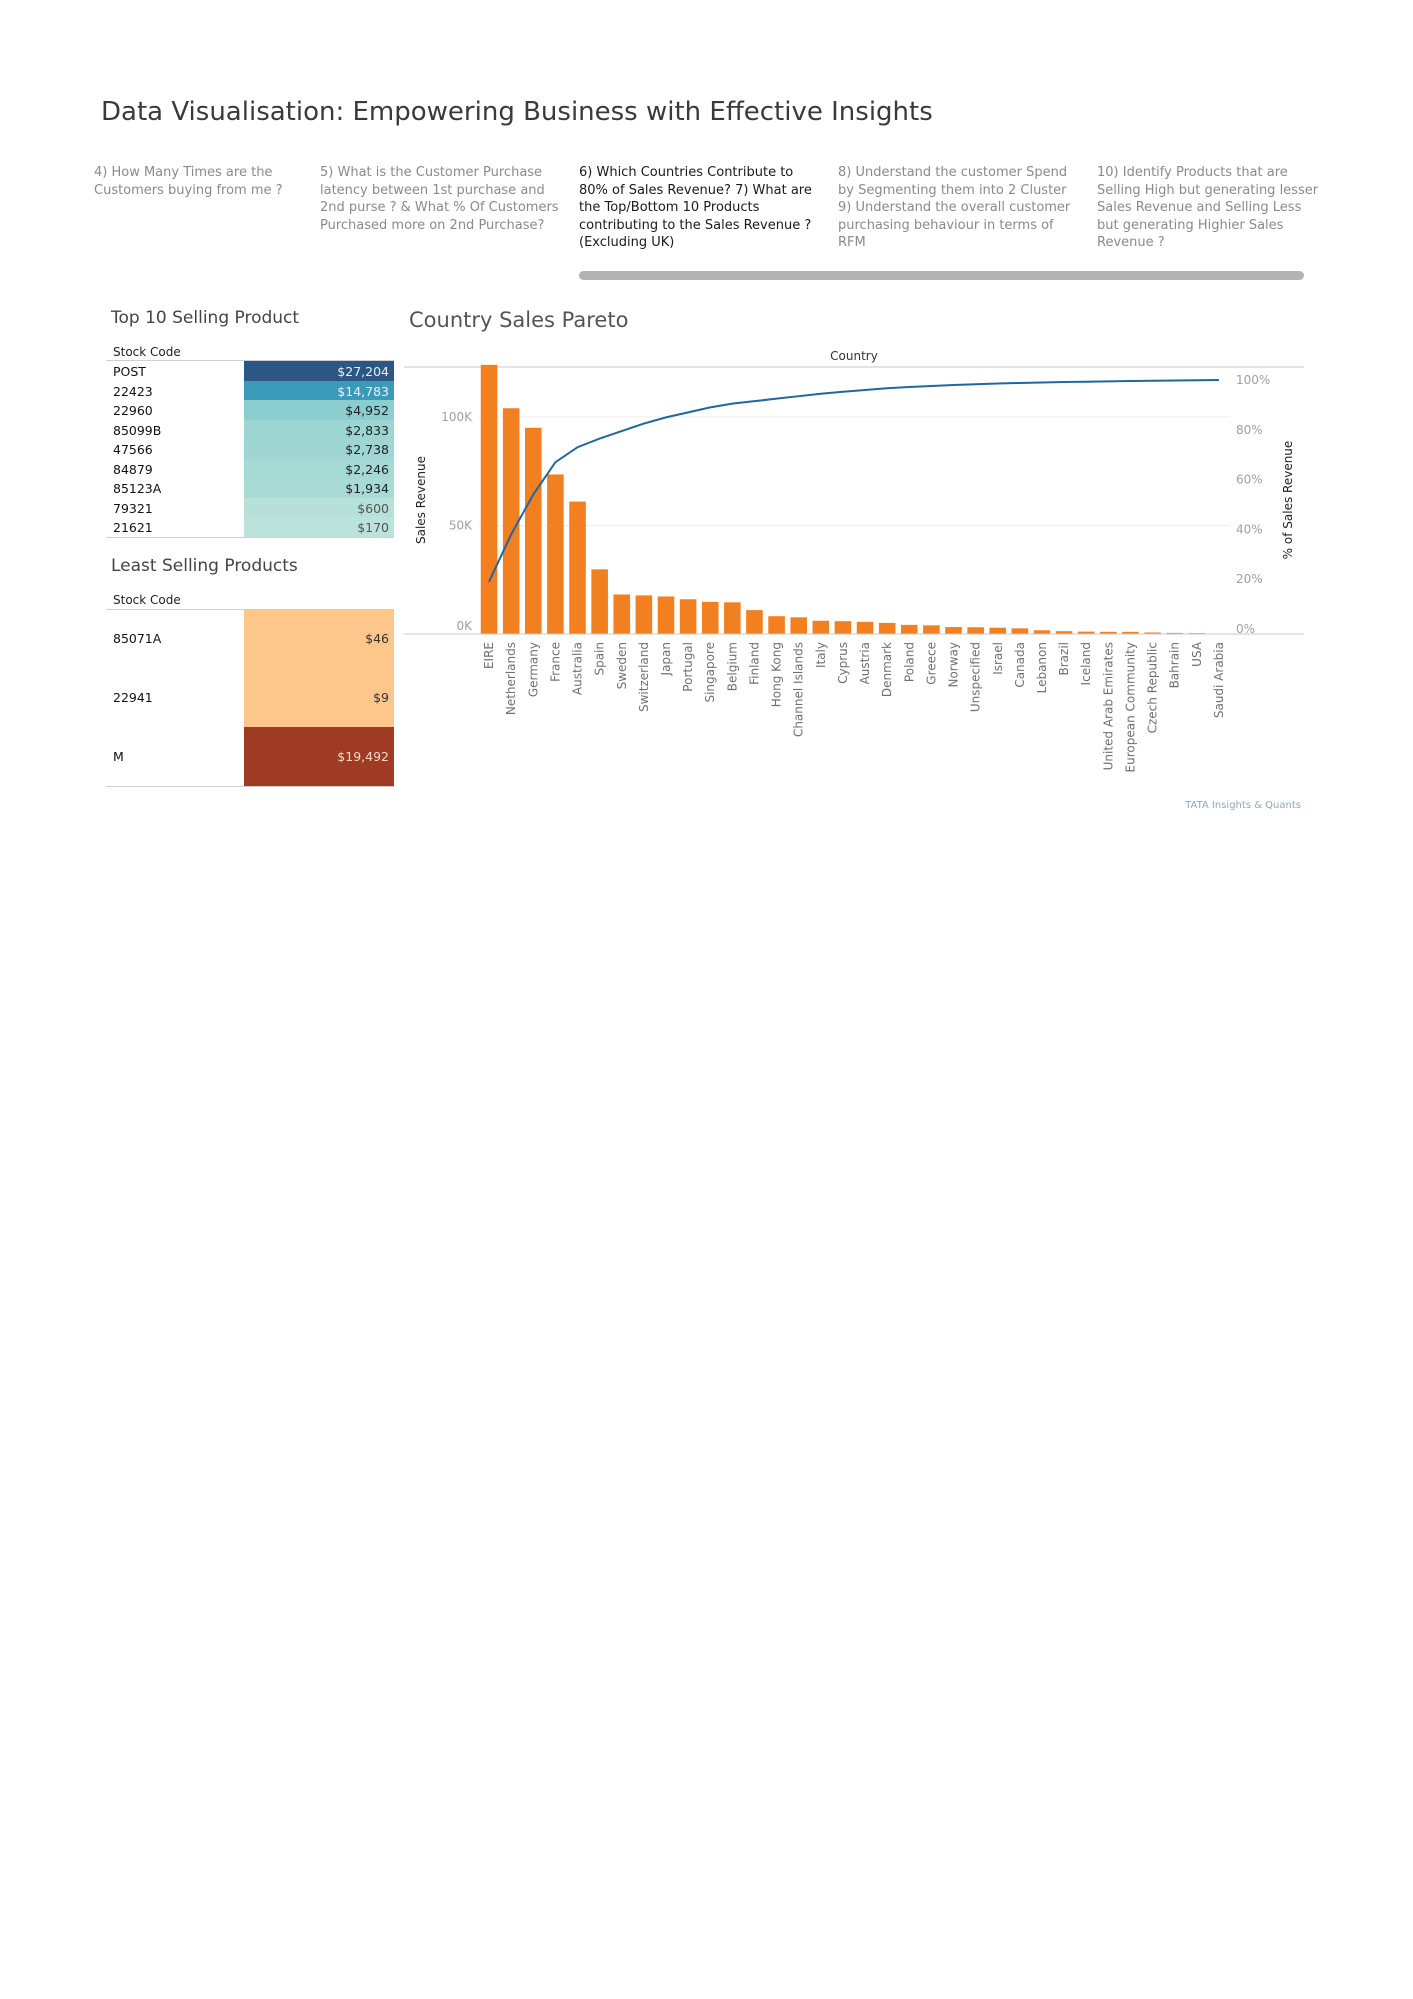 The image size is (1413, 1999). Describe the element at coordinates (599, 601) in the screenshot. I see `bar-spain` at that location.